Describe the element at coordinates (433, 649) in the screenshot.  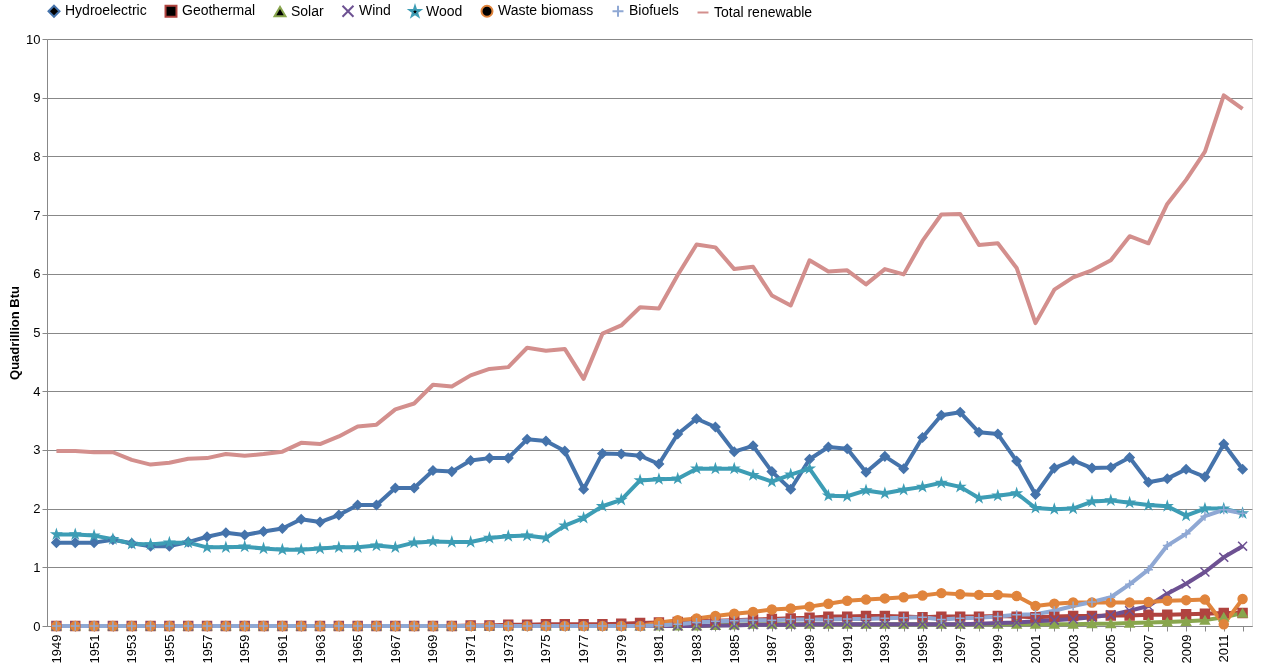
I see `x-tick-label: 1969` at that location.